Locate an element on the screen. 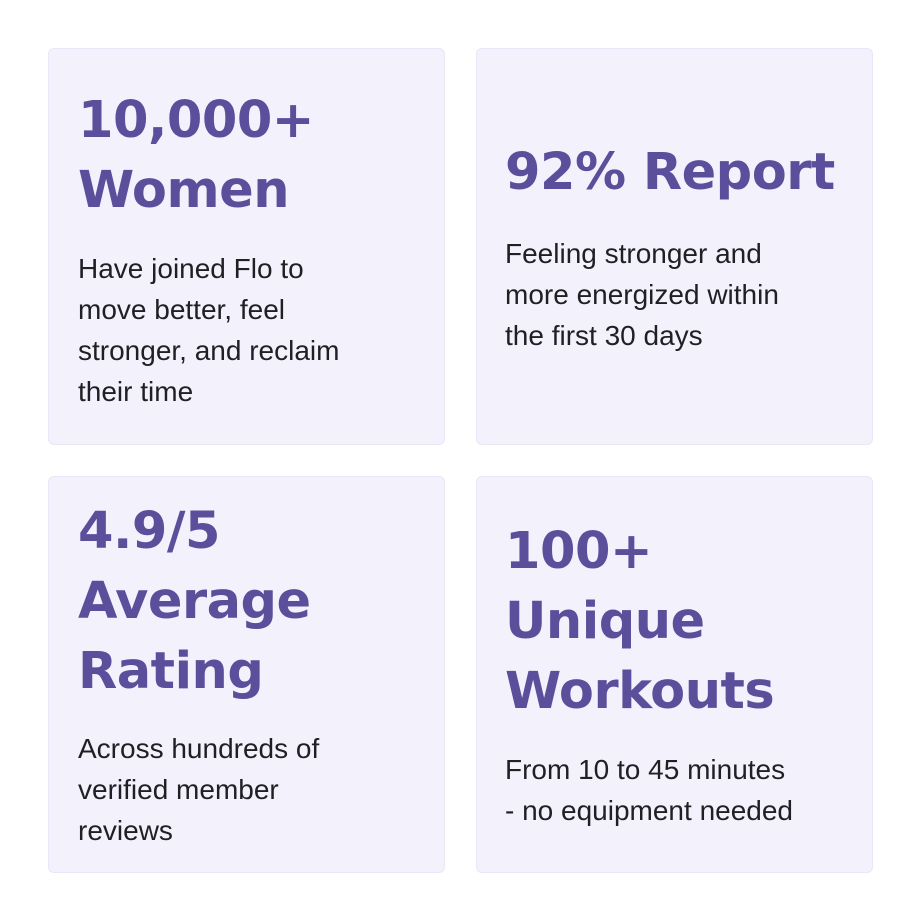 This screenshot has height=924, width=924. stat-description-line: their time is located at coordinates (136, 391).